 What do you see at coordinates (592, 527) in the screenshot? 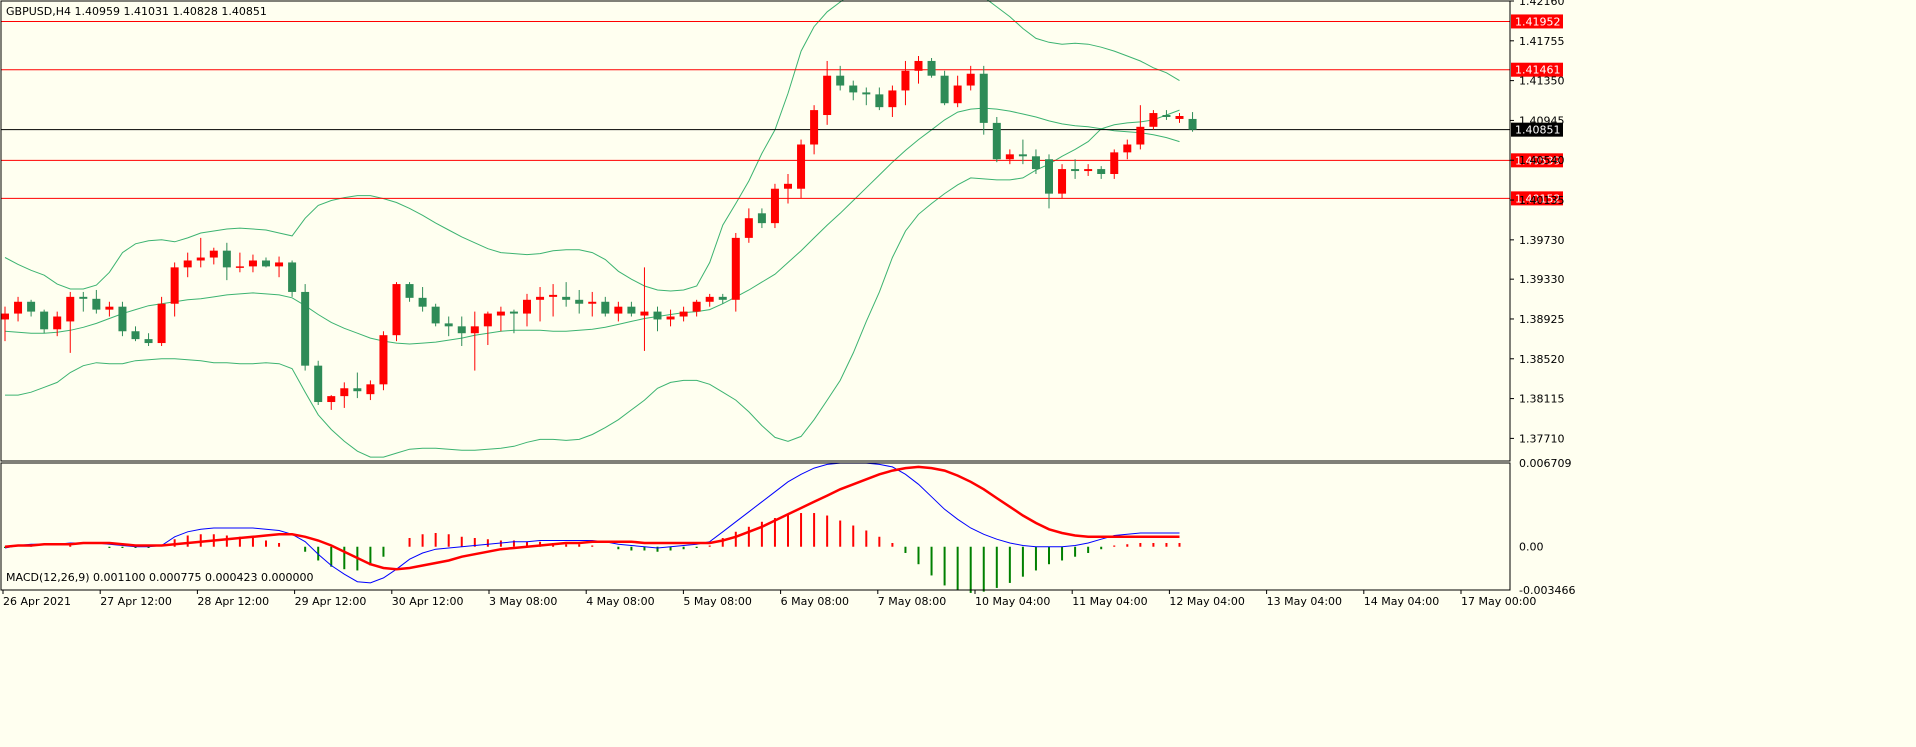
I see `macd-pane` at bounding box center [592, 527].